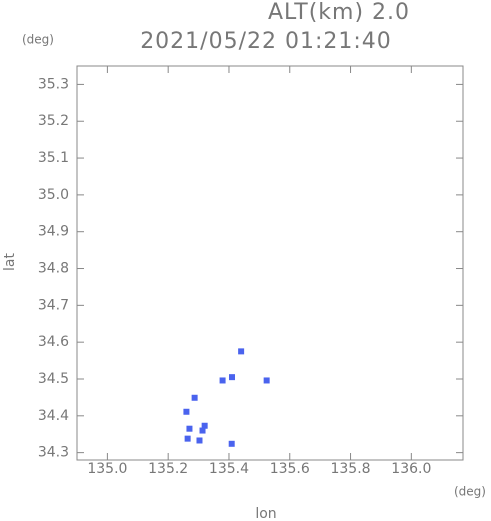 The width and height of the screenshot is (491, 521). Describe the element at coordinates (53, 305) in the screenshot. I see `y-tick-label: 34.7` at that location.